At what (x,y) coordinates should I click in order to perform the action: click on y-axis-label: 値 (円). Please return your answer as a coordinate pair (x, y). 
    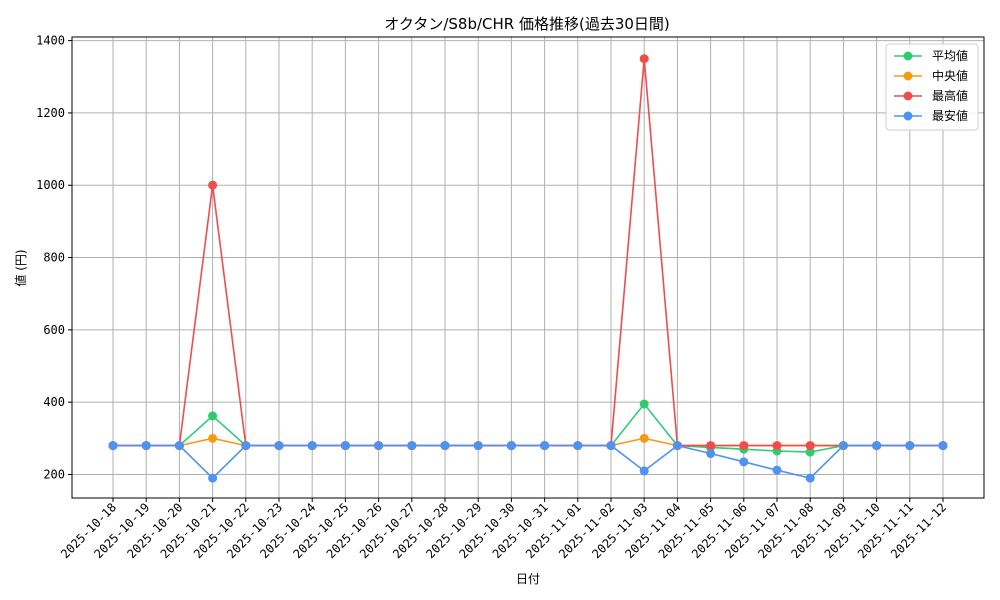
    Looking at the image, I should click on (20, 267).